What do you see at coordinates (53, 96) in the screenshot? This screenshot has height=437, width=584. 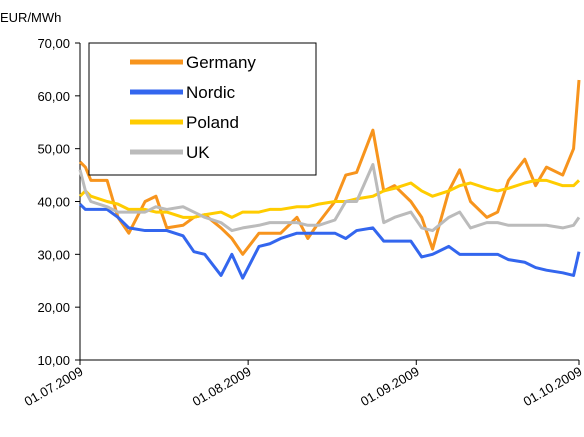 I see `y-tick-label: 60,00` at bounding box center [53, 96].